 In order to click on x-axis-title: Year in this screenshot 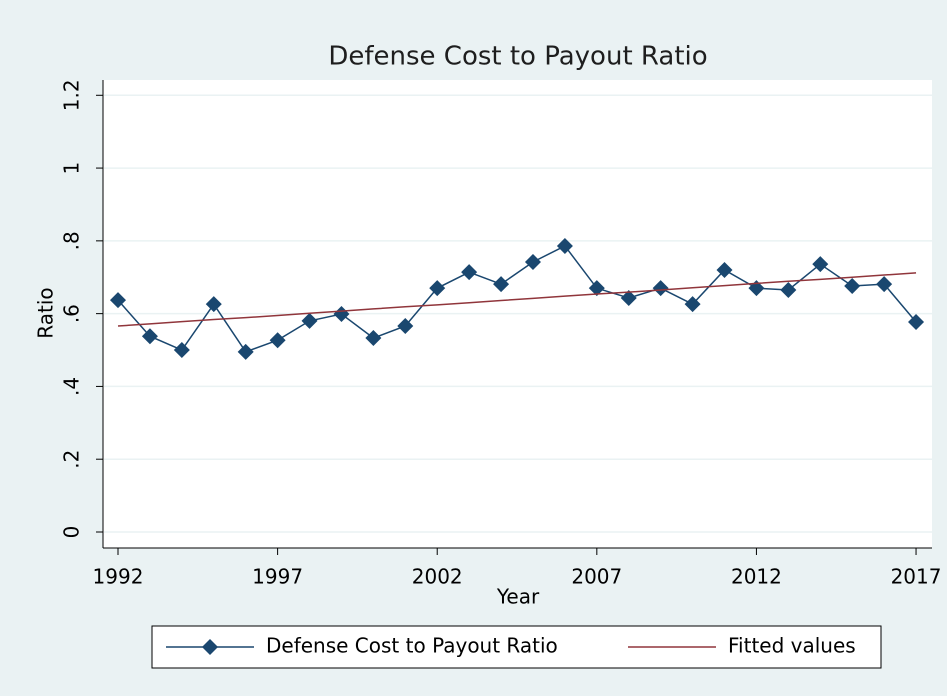, I will do `click(518, 597)`.